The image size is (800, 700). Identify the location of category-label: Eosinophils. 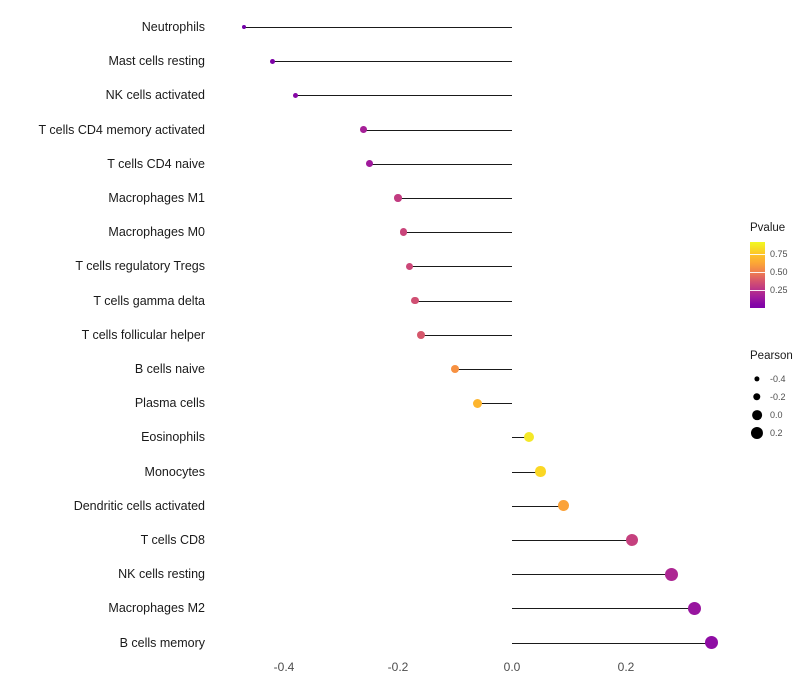
(173, 437).